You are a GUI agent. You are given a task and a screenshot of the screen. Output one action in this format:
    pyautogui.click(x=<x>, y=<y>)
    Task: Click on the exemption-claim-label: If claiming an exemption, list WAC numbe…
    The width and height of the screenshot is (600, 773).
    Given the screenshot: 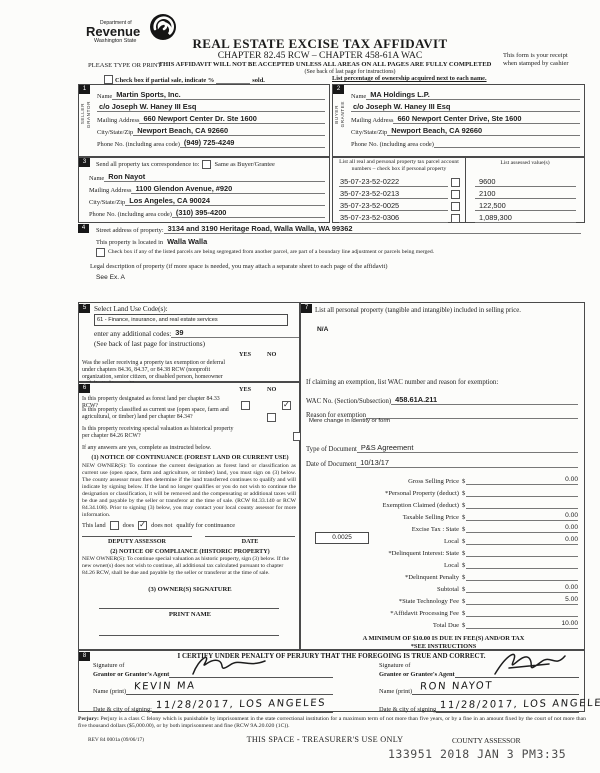 What is the action you would take?
    pyautogui.click(x=402, y=382)
    